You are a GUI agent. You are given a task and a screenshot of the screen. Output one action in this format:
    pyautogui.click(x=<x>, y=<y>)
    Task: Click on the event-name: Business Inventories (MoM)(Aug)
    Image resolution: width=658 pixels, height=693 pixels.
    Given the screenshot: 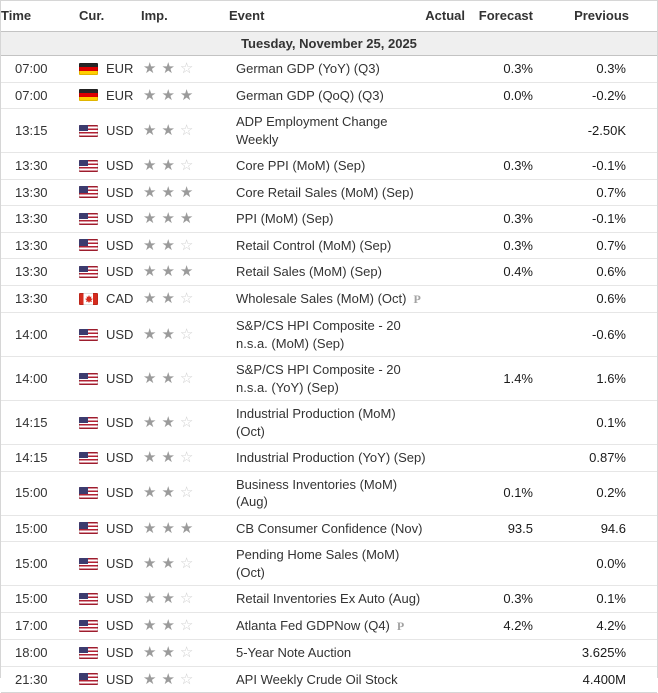 What is the action you would take?
    pyautogui.click(x=327, y=493)
    